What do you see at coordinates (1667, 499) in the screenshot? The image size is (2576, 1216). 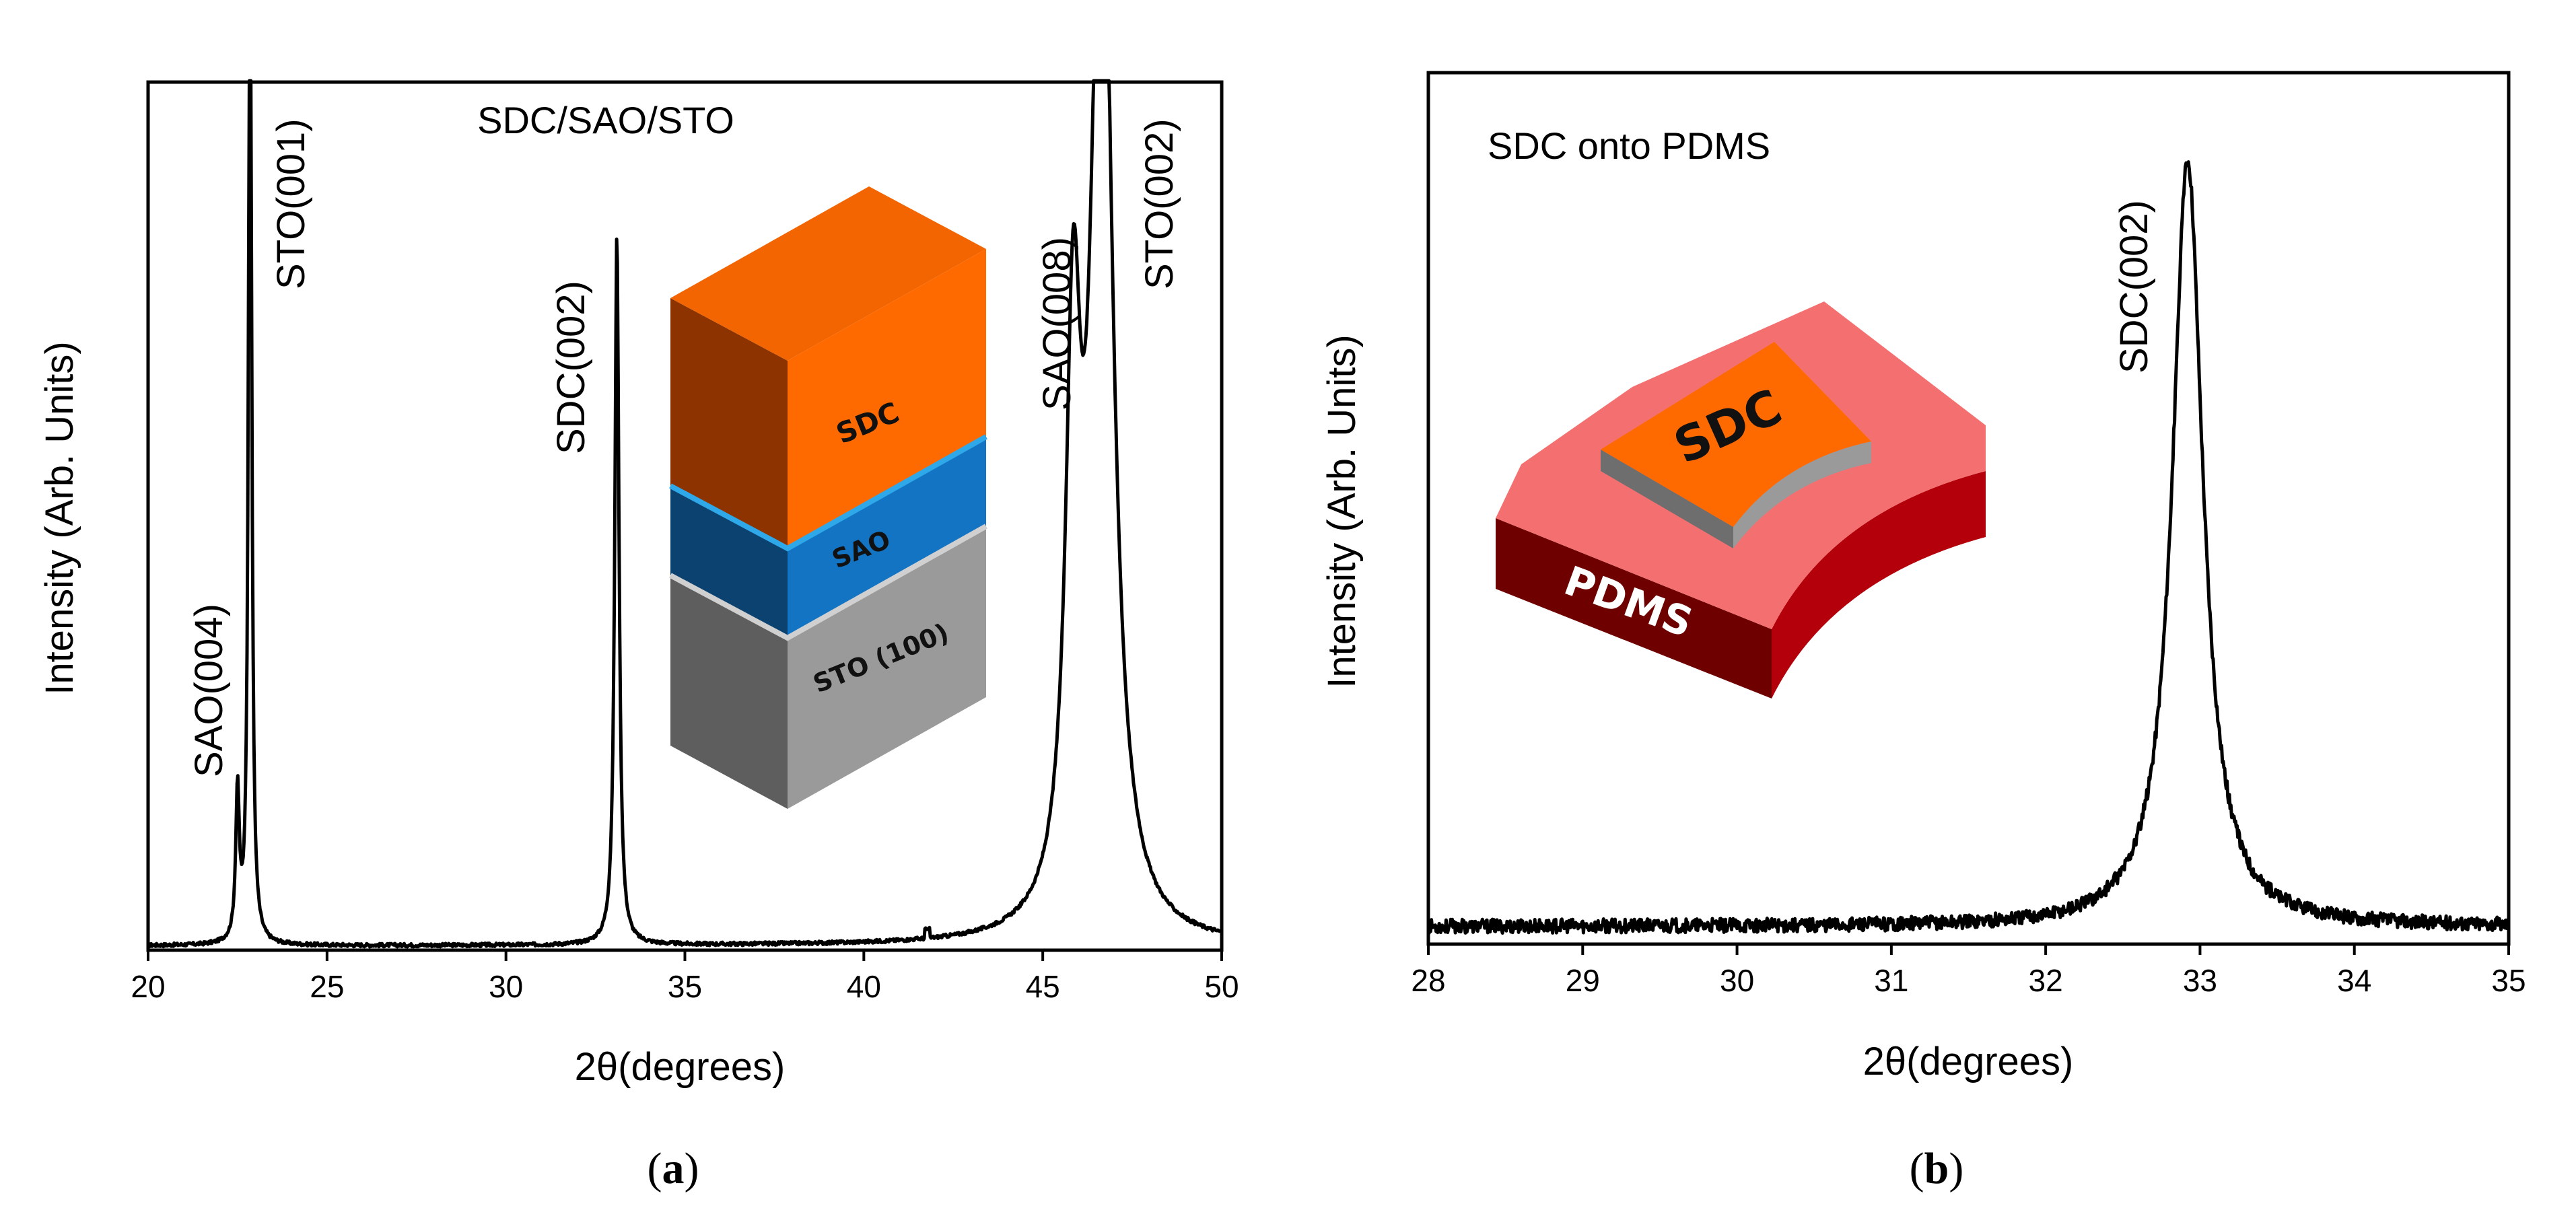 I see `sdc-film-front-edge` at bounding box center [1667, 499].